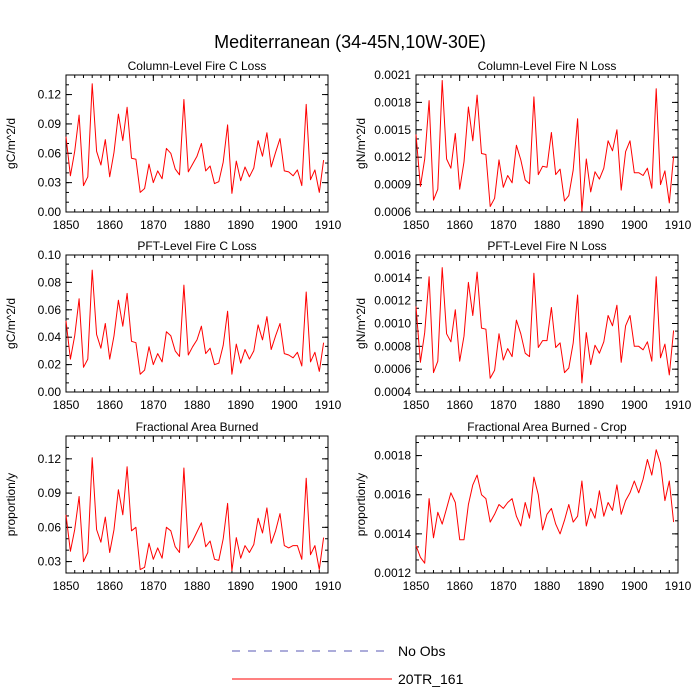 The width and height of the screenshot is (700, 700). What do you see at coordinates (50, 255) in the screenshot?
I see `y-tick-label: 0.10` at bounding box center [50, 255].